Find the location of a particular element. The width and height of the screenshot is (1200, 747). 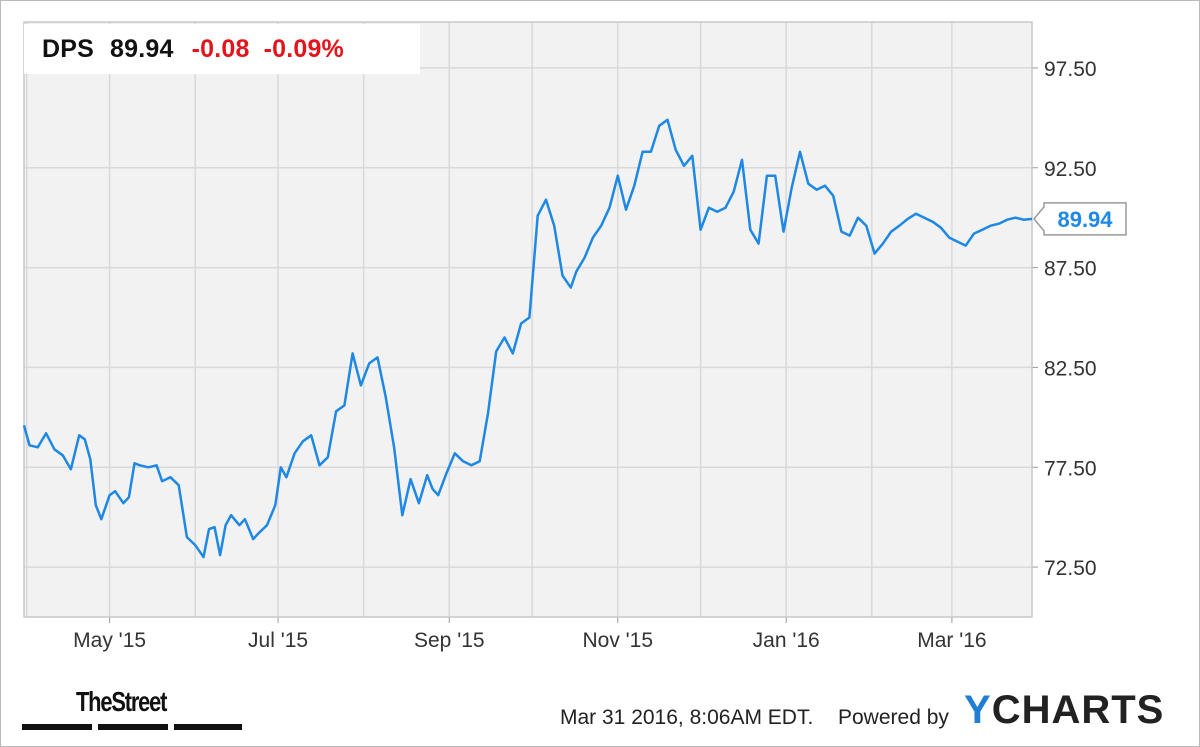

quote-header: DPS 89.94 -0.08 -0.09% is located at coordinates (222, 49).